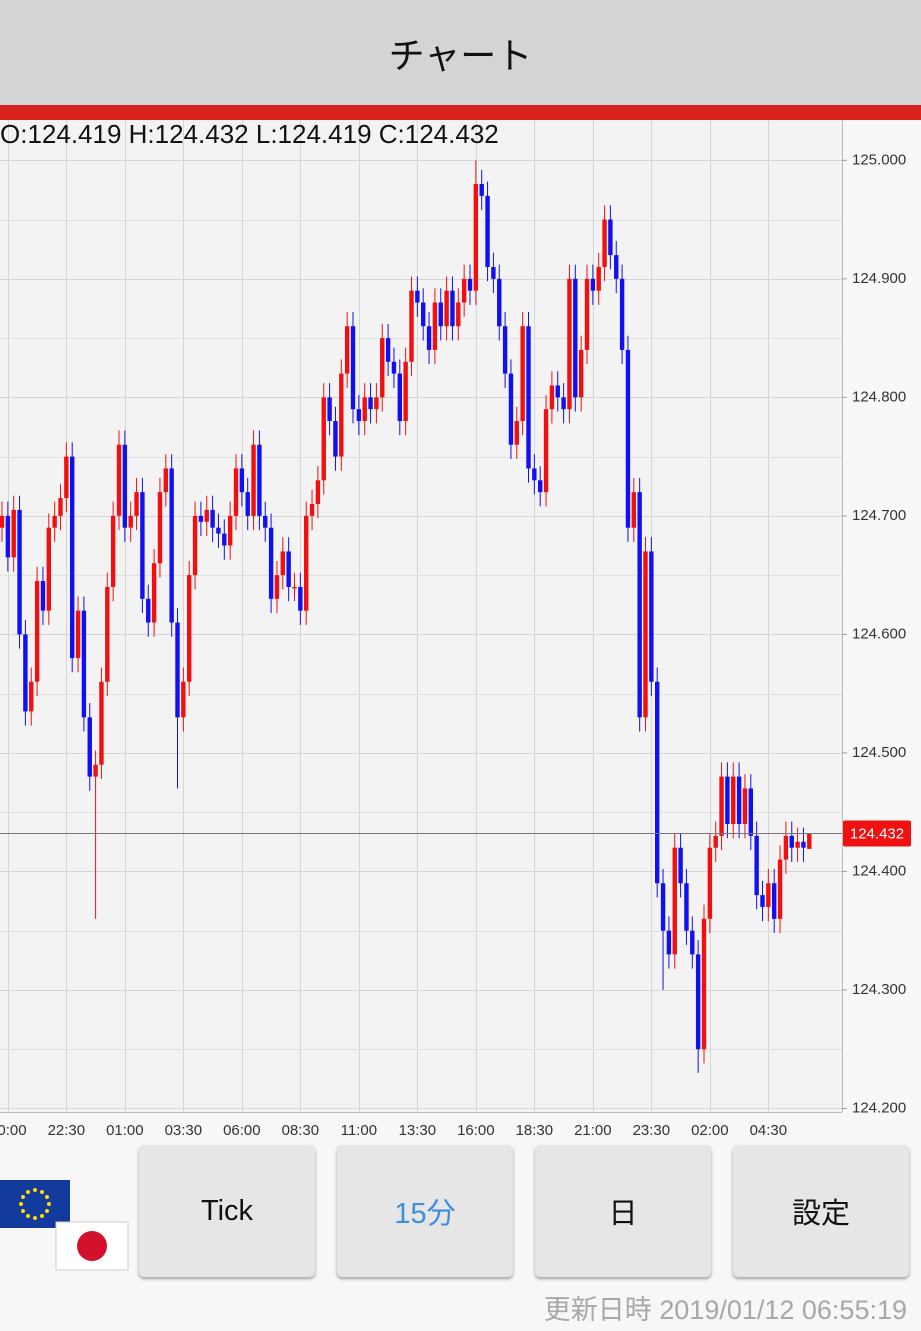 The image size is (921, 1331). Describe the element at coordinates (425, 1211) in the screenshot. I see `toolbar-button: 15分` at that location.